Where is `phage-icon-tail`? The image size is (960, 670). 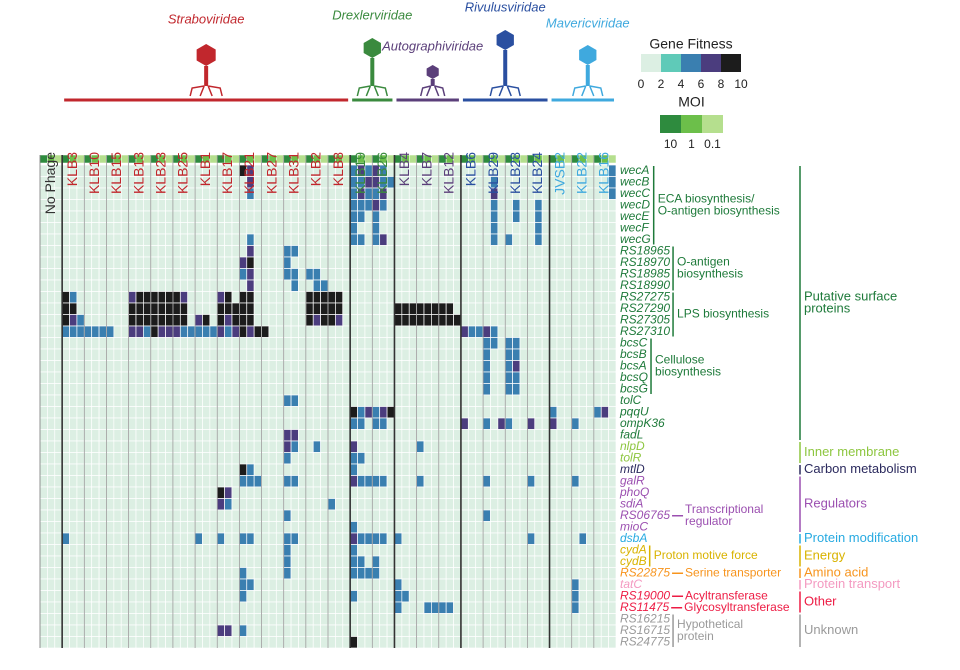 phage-icon-tail is located at coordinates (505, 68).